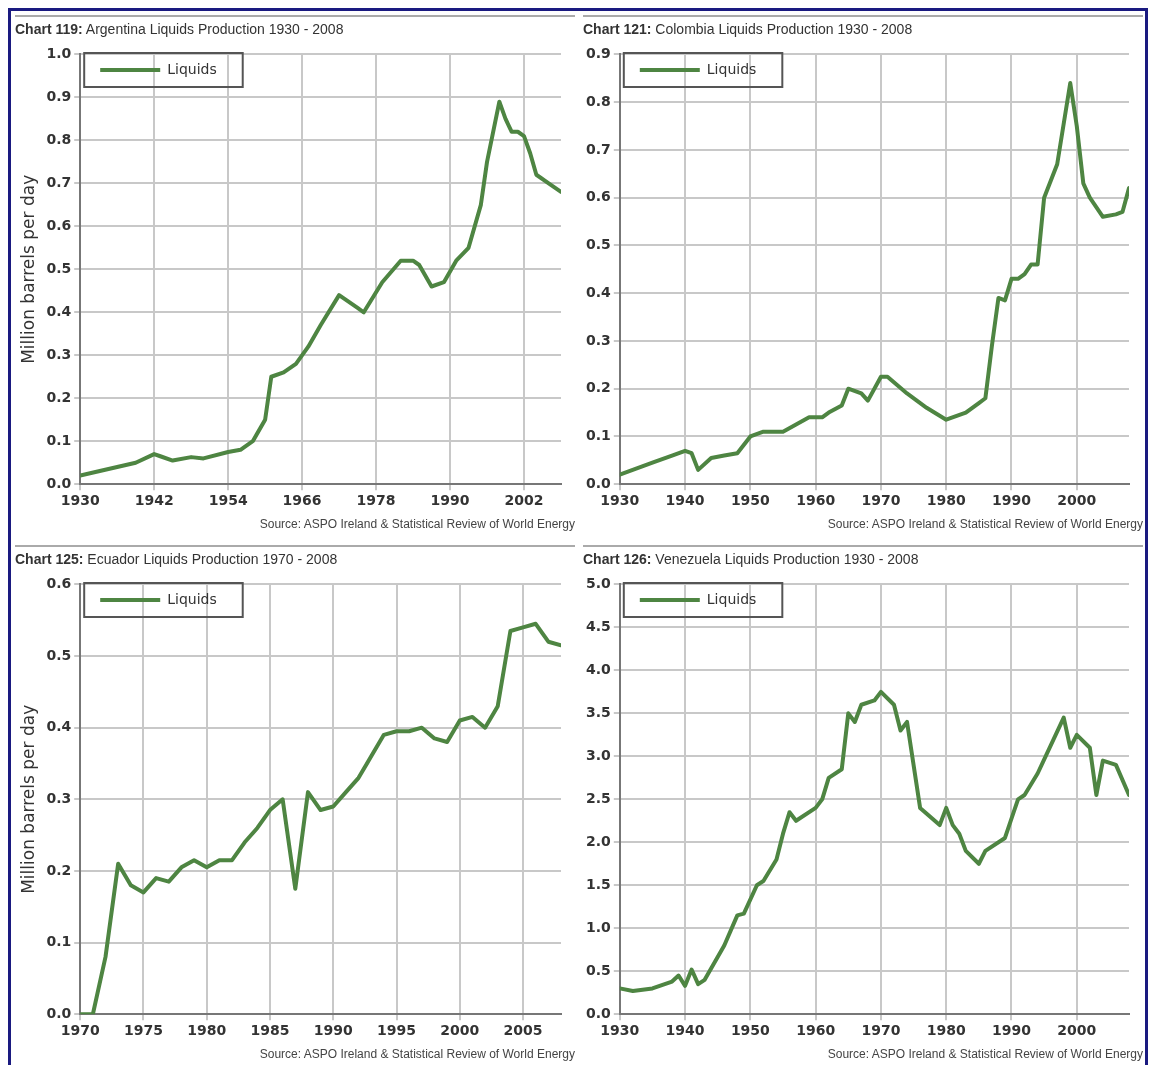 This screenshot has width=1154, height=1091. I want to click on chart-title: Chart 121: Colombia Liquids Production 1930 - 2008, so click(748, 29).